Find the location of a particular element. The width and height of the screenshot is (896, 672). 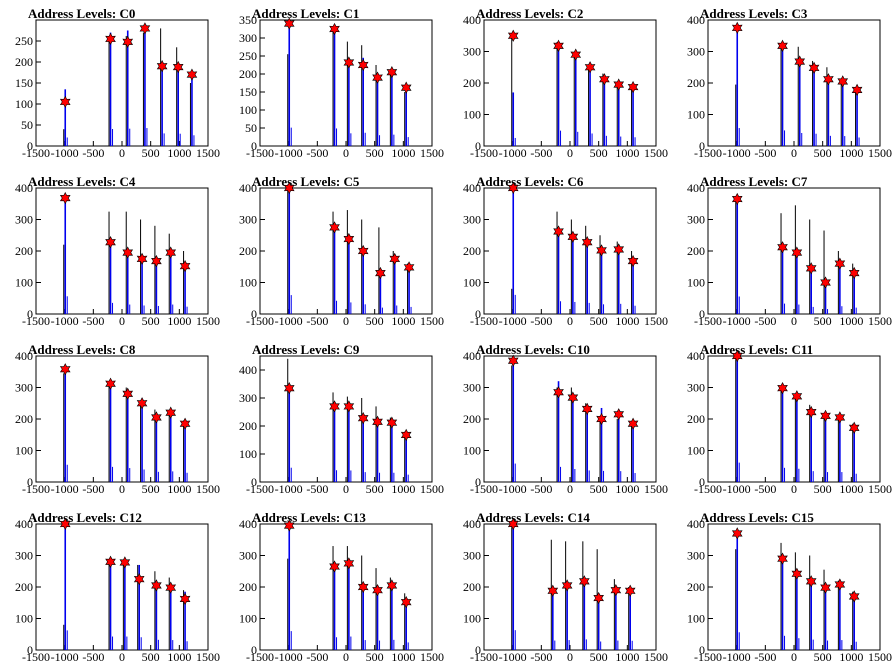

chart-title: Address Levels: C12 is located at coordinates (85, 517).